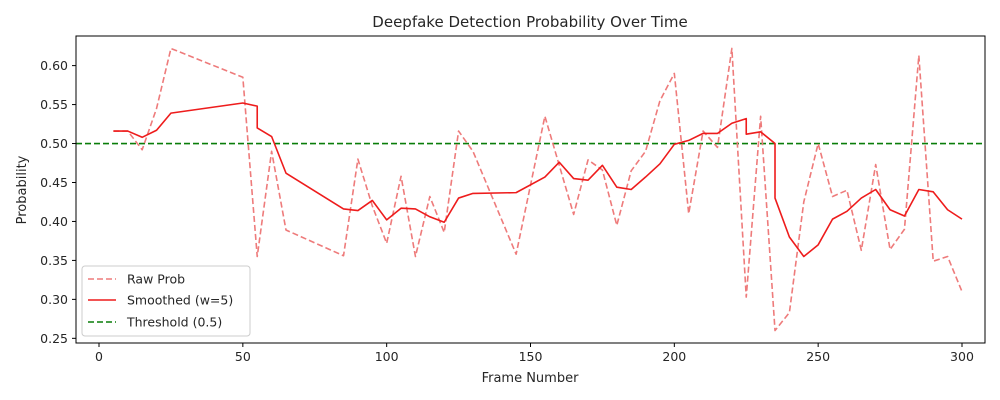 The image size is (1000, 400). Describe the element at coordinates (174, 322) in the screenshot. I see `legend-label-threshold: Threshold (0.5)` at that location.